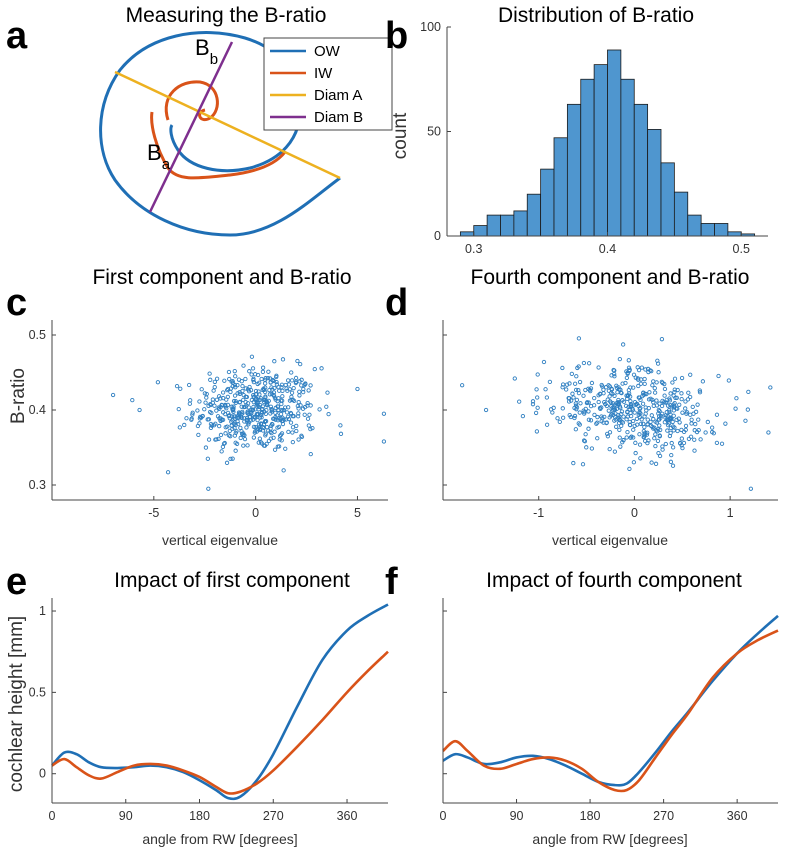 The height and width of the screenshot is (849, 790). I want to click on x-tick-label: 270, so click(663, 816).